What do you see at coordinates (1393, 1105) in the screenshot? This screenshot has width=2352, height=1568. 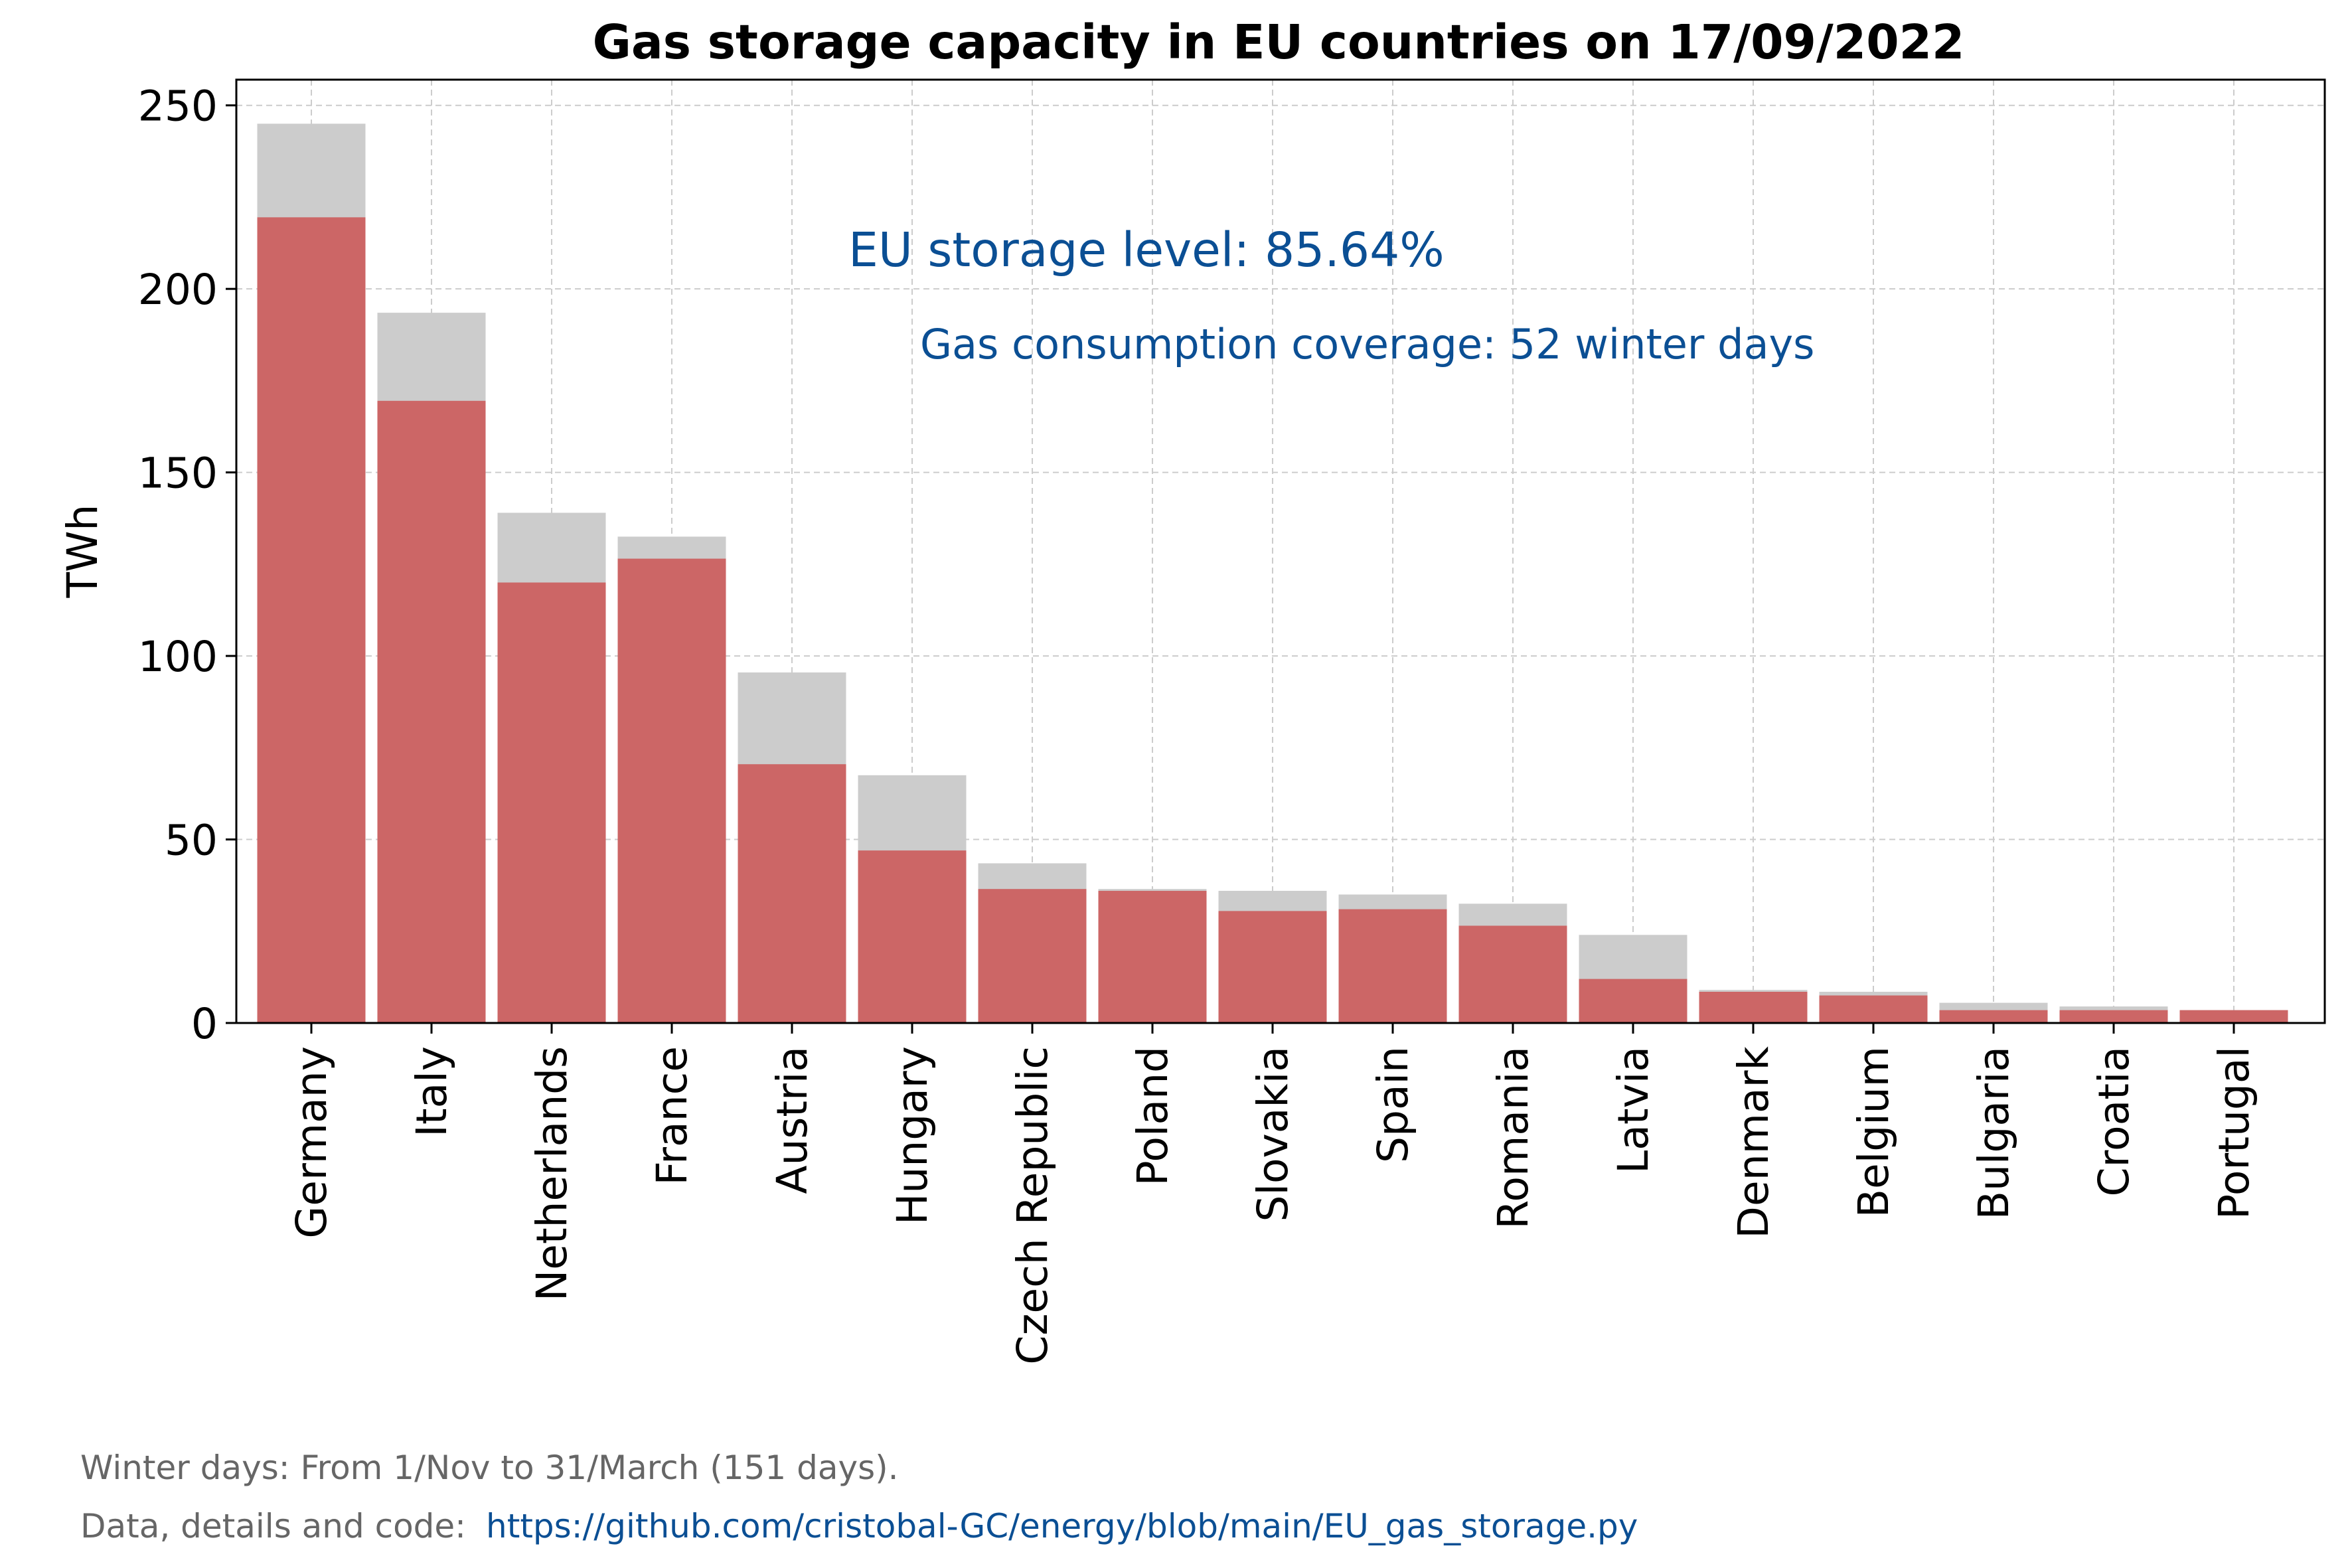 I see `x-tick-label: Spain` at bounding box center [1393, 1105].